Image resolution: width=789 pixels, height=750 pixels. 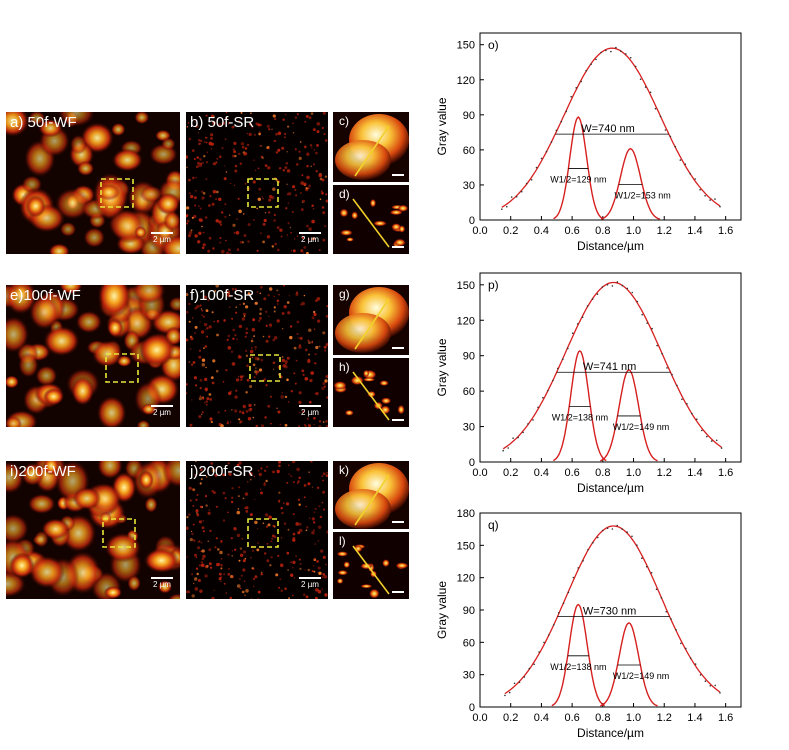 I want to click on zoom-sr-50f: d), so click(x=371, y=219).